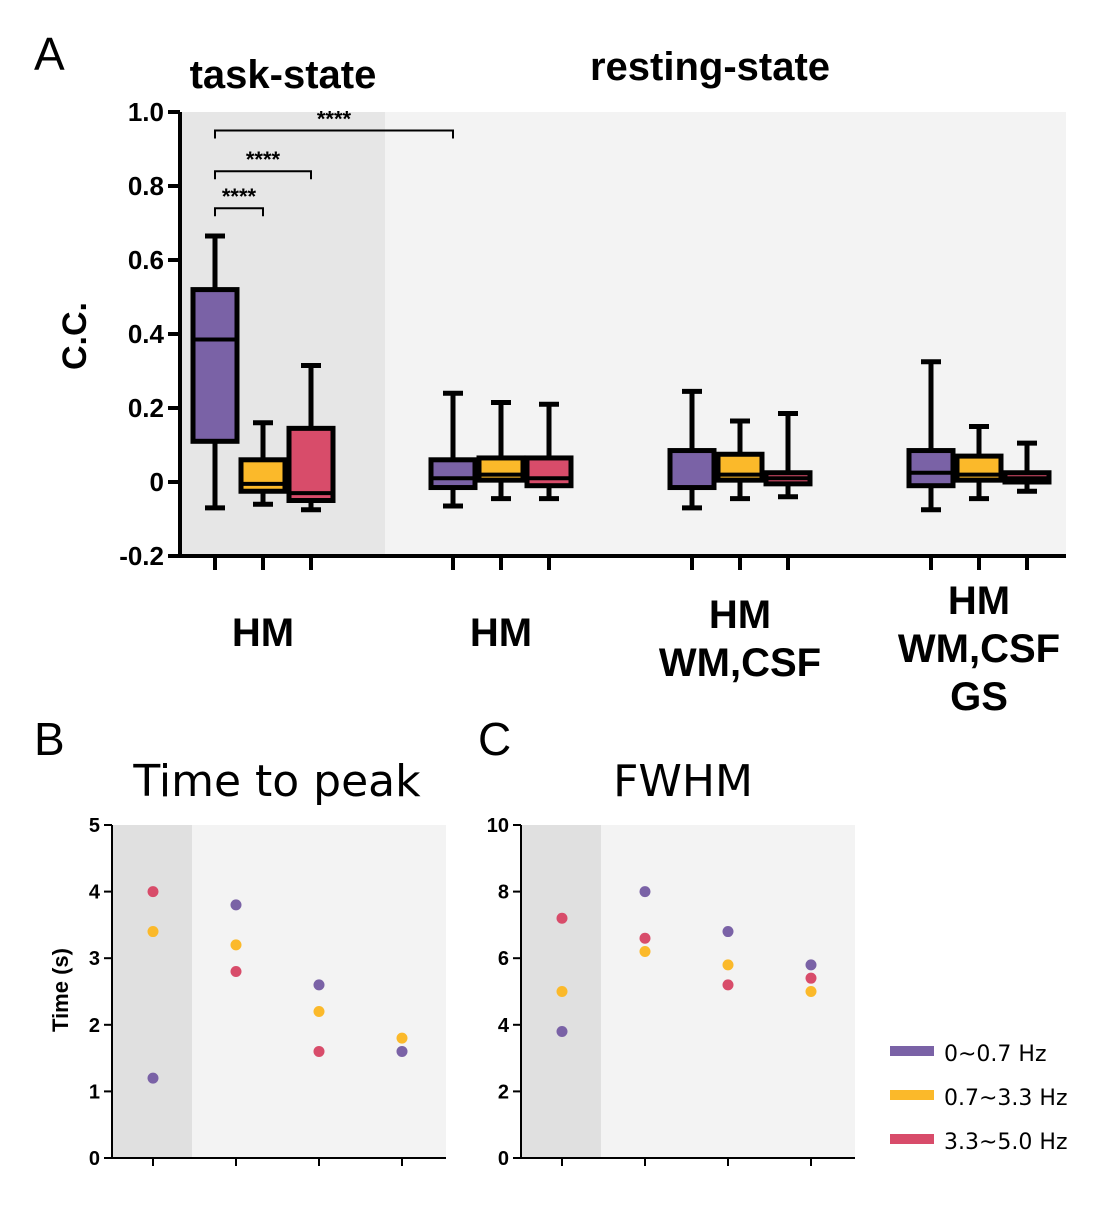 The width and height of the screenshot is (1098, 1222). What do you see at coordinates (1006, 1098) in the screenshot?
I see `legend-label: 0.7~3.3 Hz` at bounding box center [1006, 1098].